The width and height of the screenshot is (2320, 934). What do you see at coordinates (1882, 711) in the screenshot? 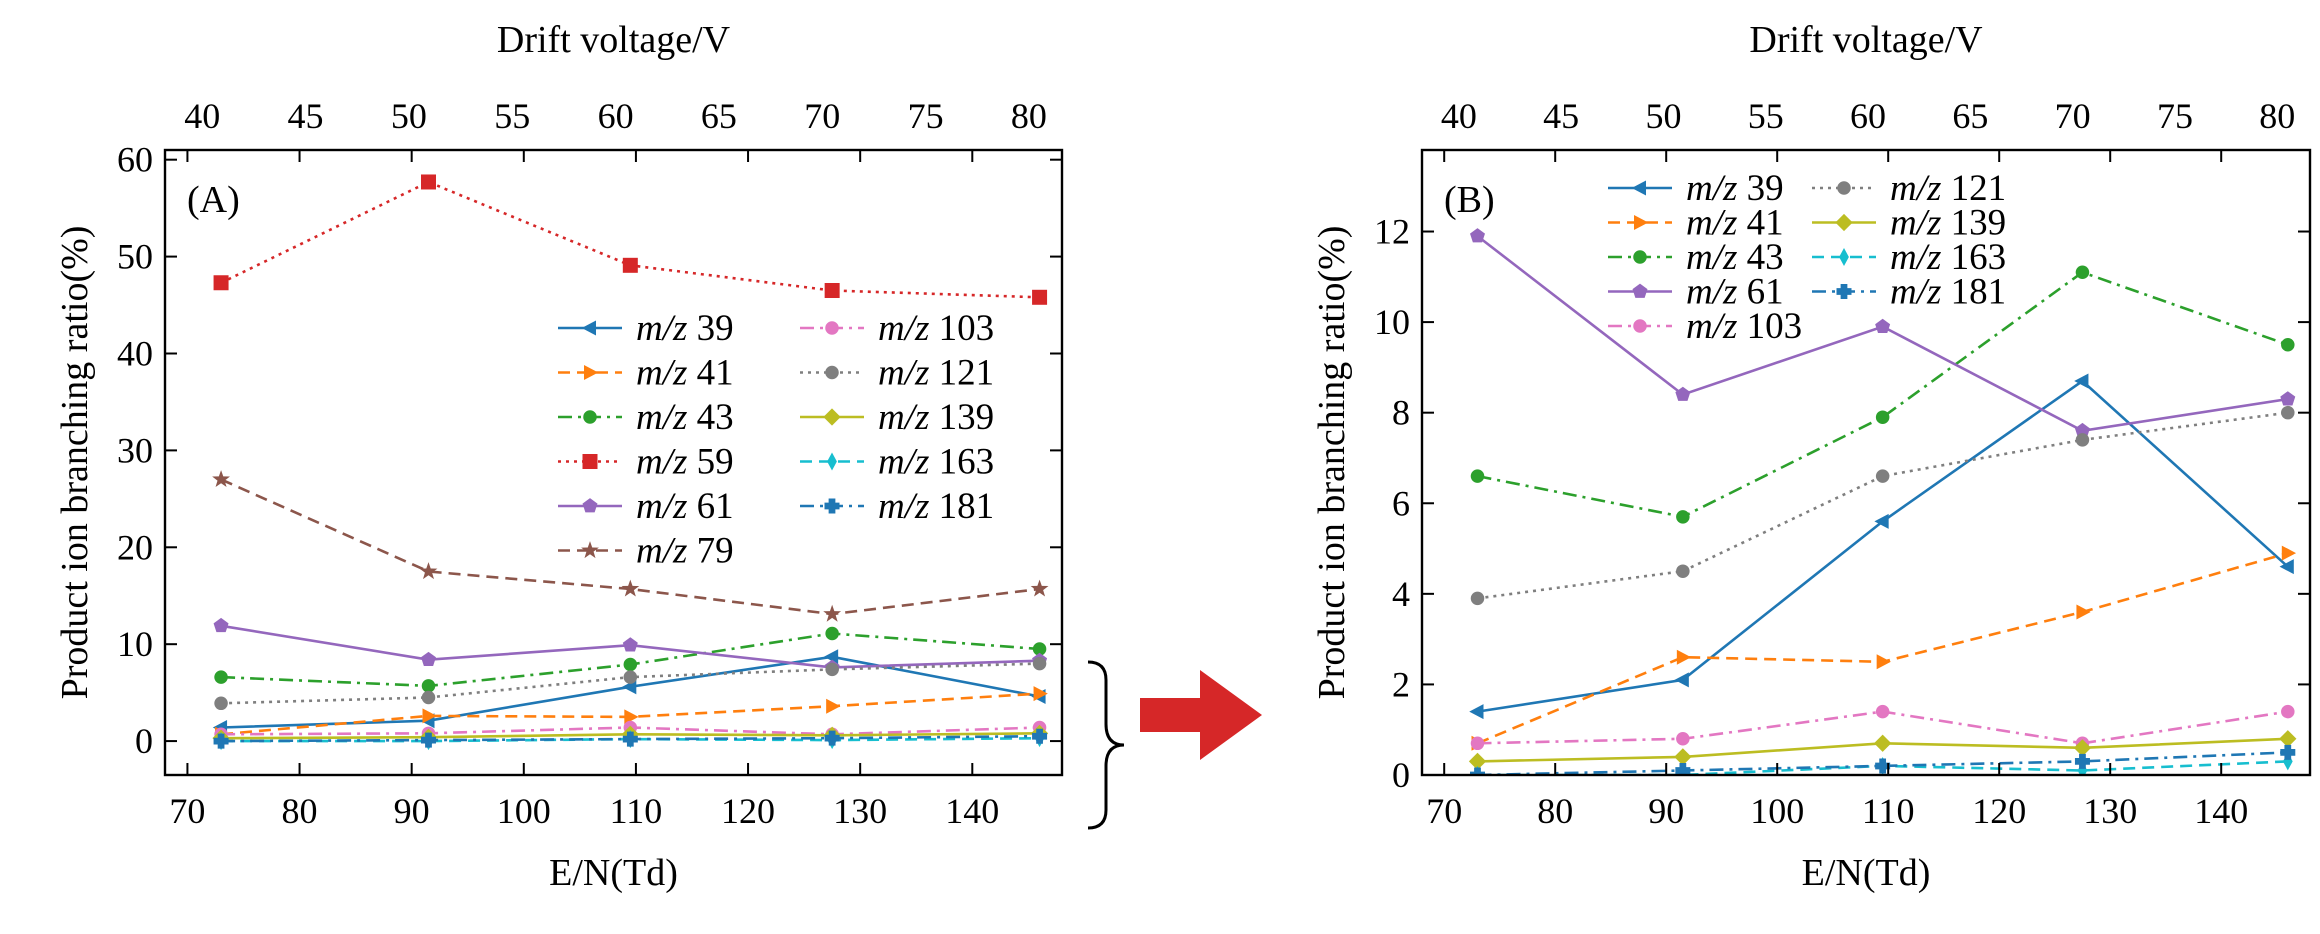
I see `data-point-m103` at bounding box center [1882, 711].